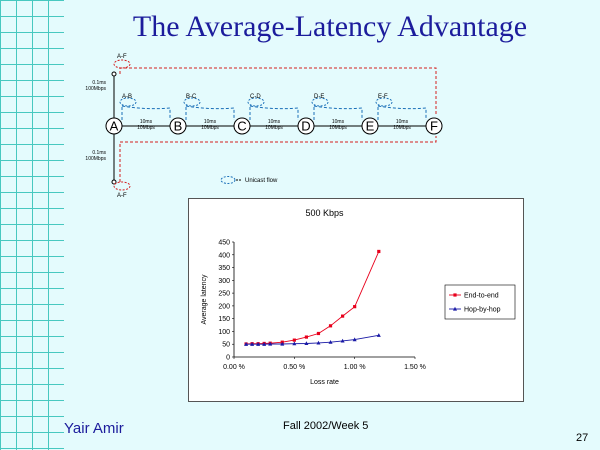  I want to click on node-label: B, so click(178, 126).